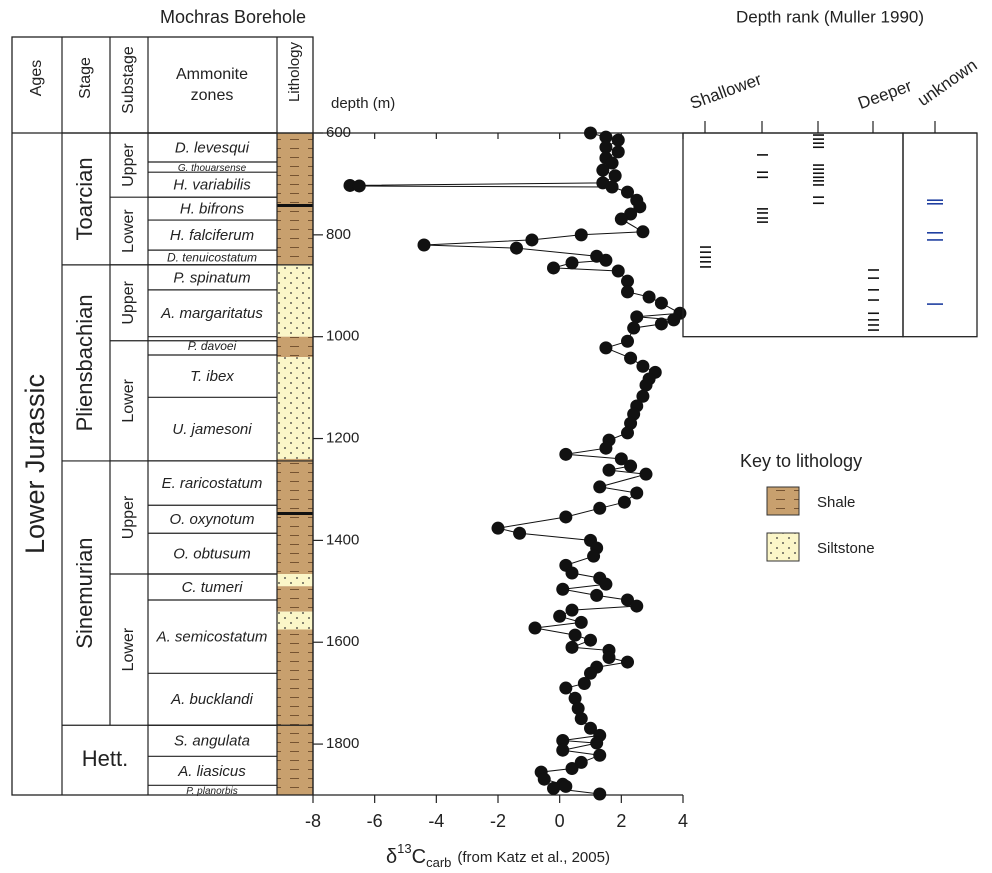 This screenshot has width=992, height=873. I want to click on zone-label: E. raricostatum, so click(212, 483).